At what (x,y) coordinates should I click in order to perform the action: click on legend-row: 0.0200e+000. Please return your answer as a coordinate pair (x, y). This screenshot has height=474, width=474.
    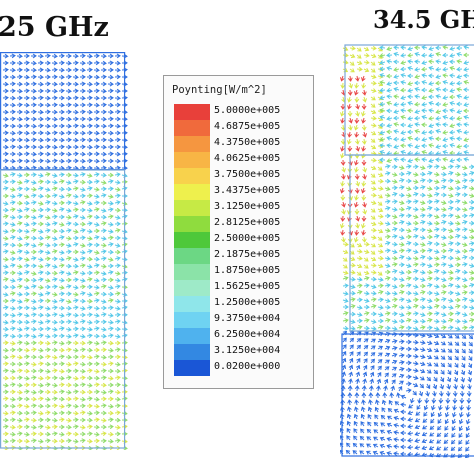
    Looking at the image, I should click on (241, 368).